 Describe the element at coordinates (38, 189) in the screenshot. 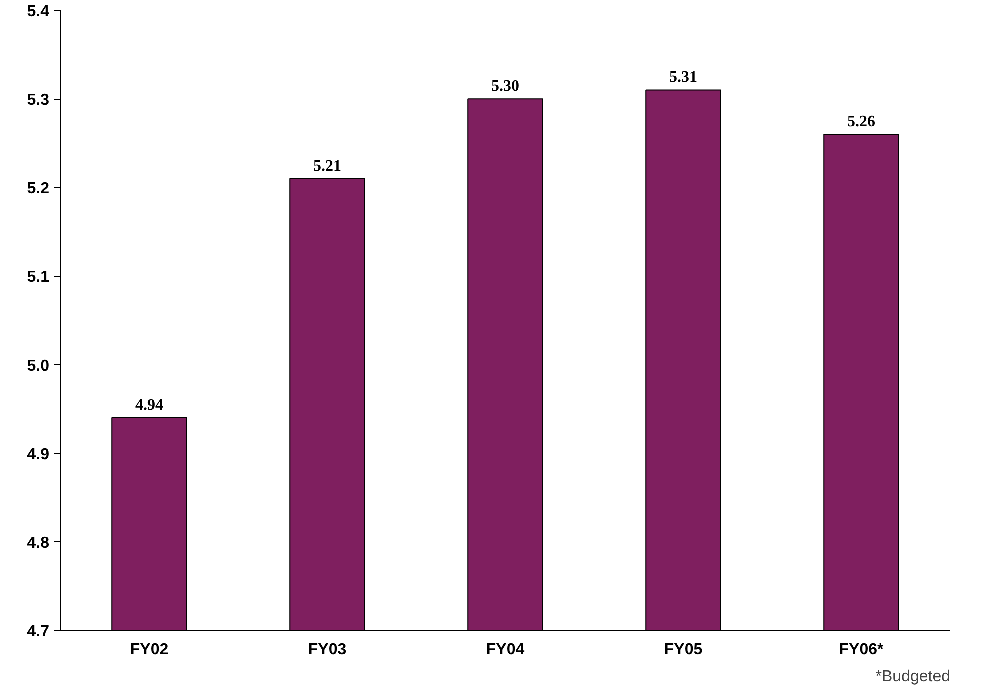

I see `y-tick-label: 5.2` at that location.